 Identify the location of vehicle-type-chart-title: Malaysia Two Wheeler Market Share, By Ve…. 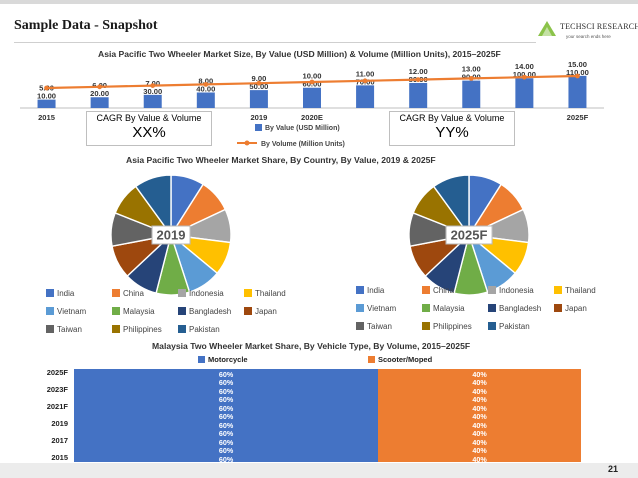
(311, 346).